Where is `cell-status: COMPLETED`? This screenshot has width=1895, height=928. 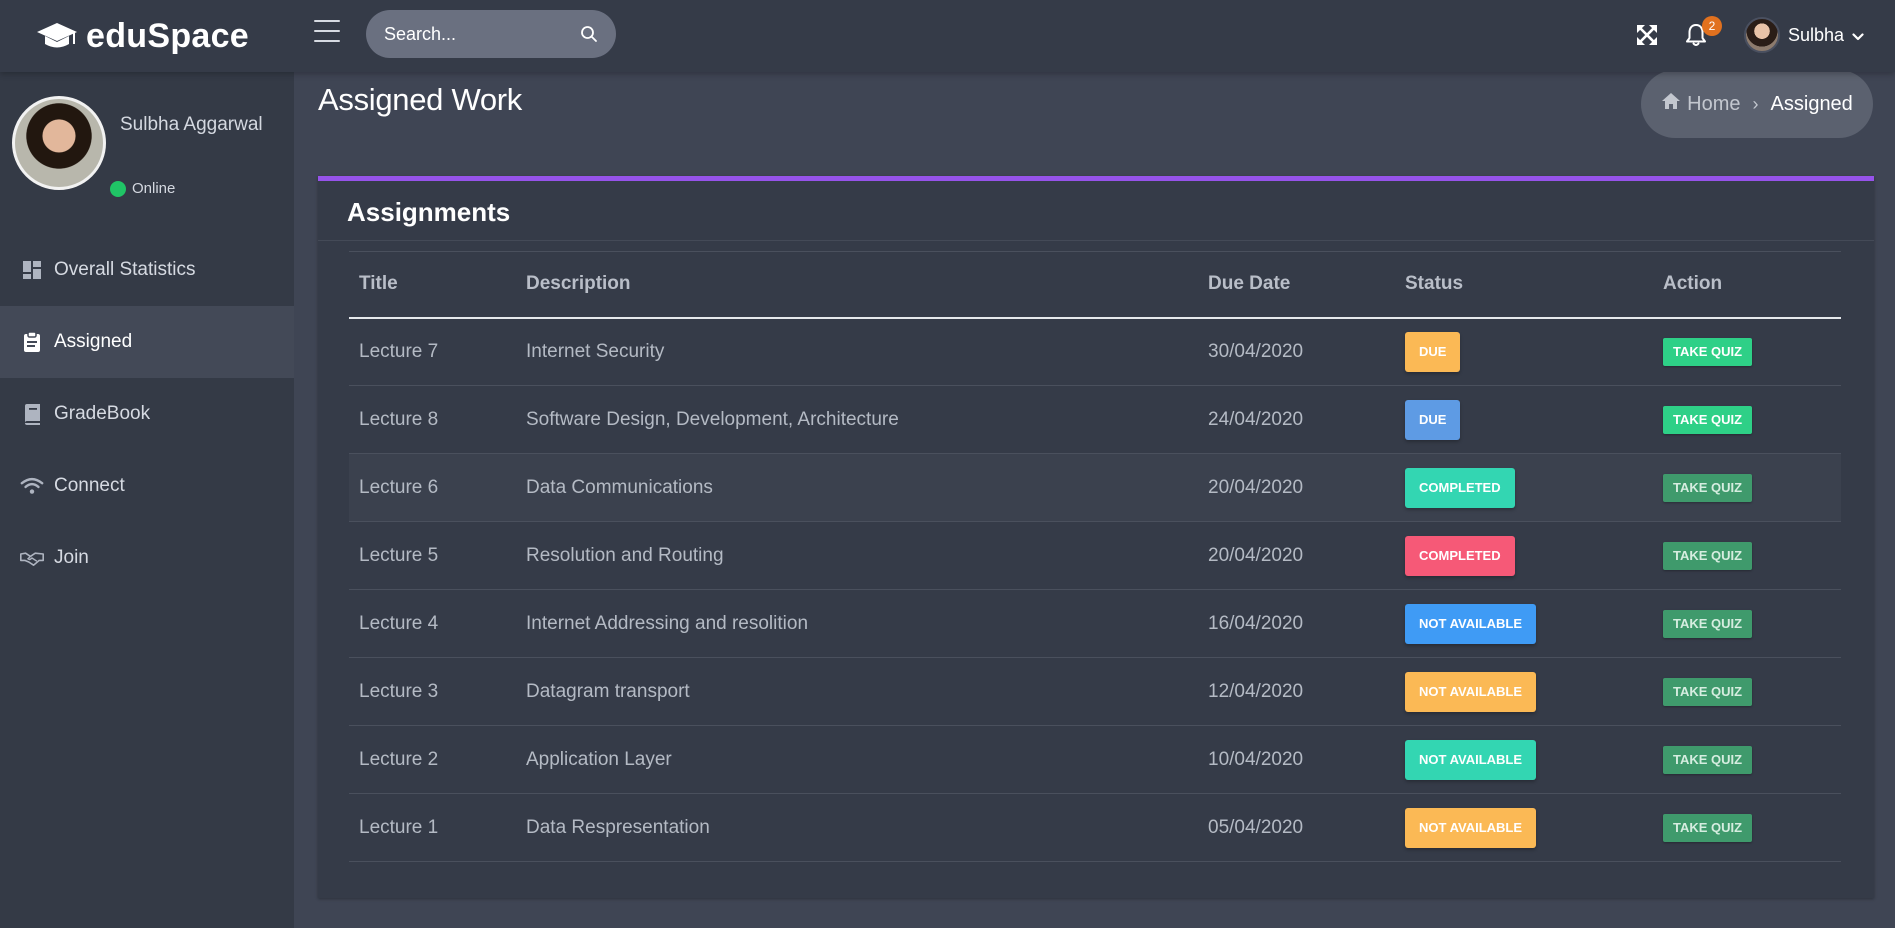 cell-status: COMPLETED is located at coordinates (1524, 488).